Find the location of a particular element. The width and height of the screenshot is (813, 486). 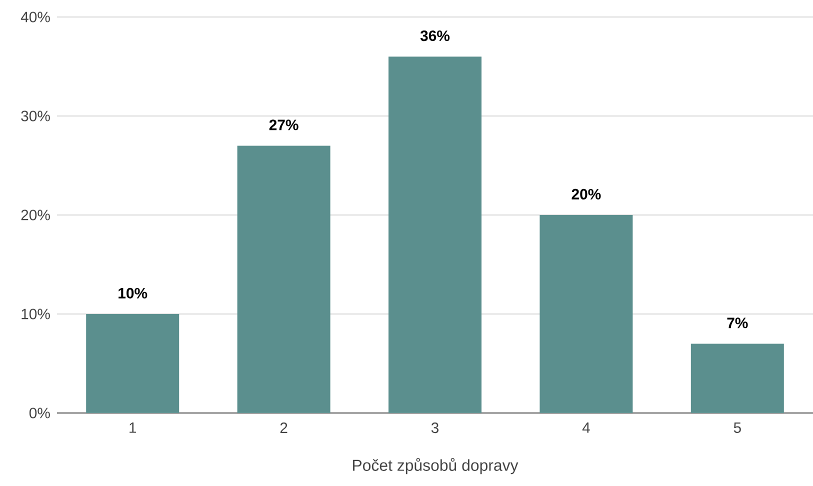

y-tick-label: 10% is located at coordinates (36, 314).